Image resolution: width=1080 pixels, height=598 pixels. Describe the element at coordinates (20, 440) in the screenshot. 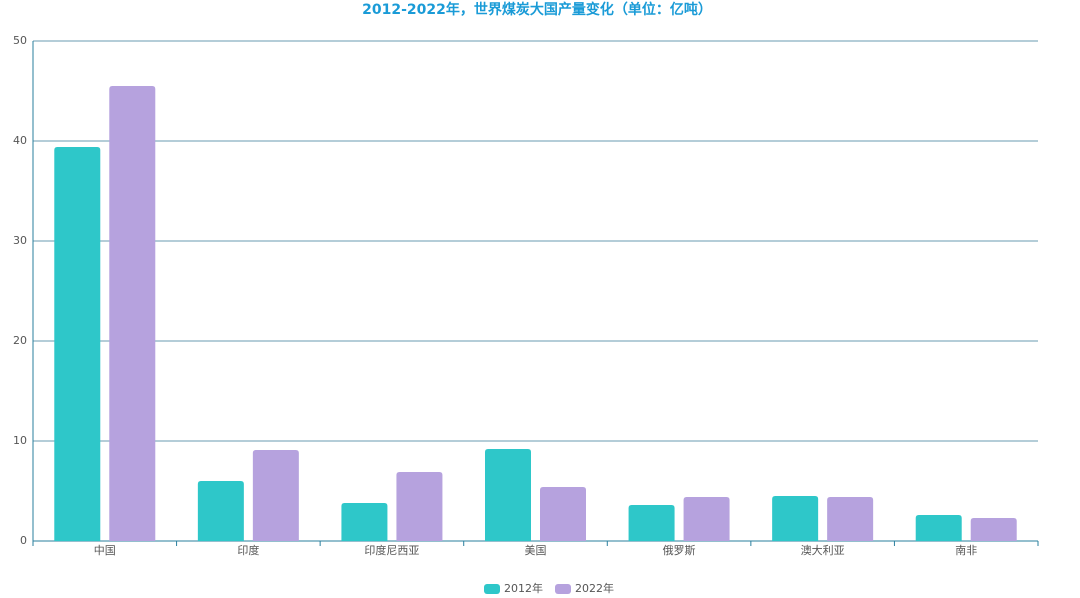

I see `y-tick-label: 10` at that location.